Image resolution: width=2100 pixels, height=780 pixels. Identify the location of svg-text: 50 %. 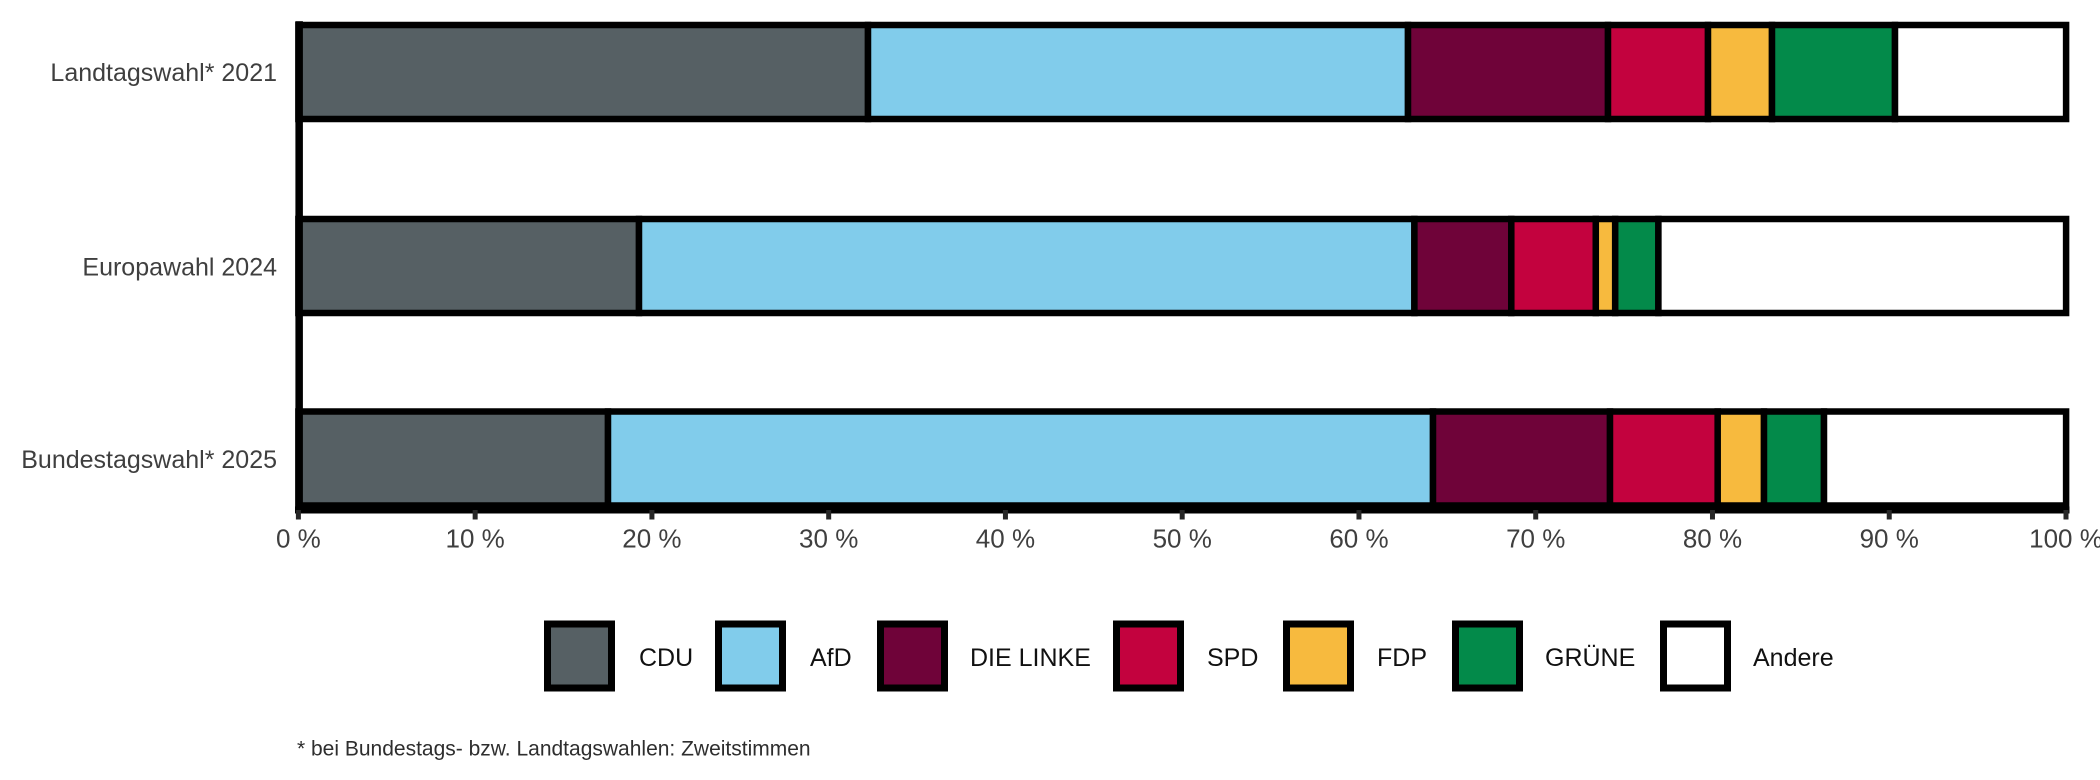
(1182, 539).